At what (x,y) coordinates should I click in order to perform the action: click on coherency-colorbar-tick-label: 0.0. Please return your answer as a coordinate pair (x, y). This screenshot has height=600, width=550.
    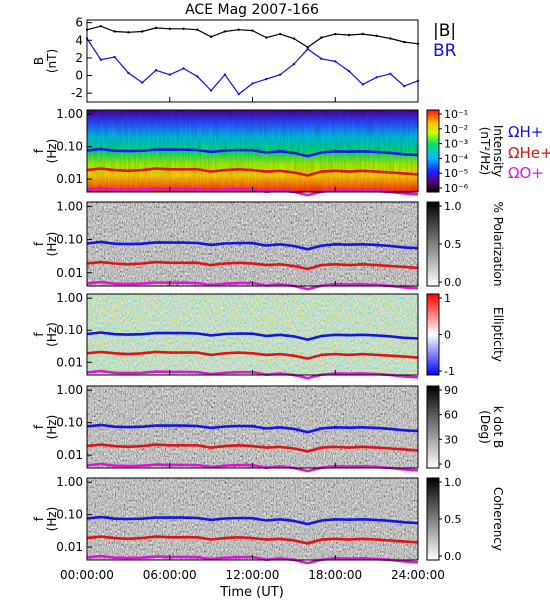
    Looking at the image, I should click on (453, 556).